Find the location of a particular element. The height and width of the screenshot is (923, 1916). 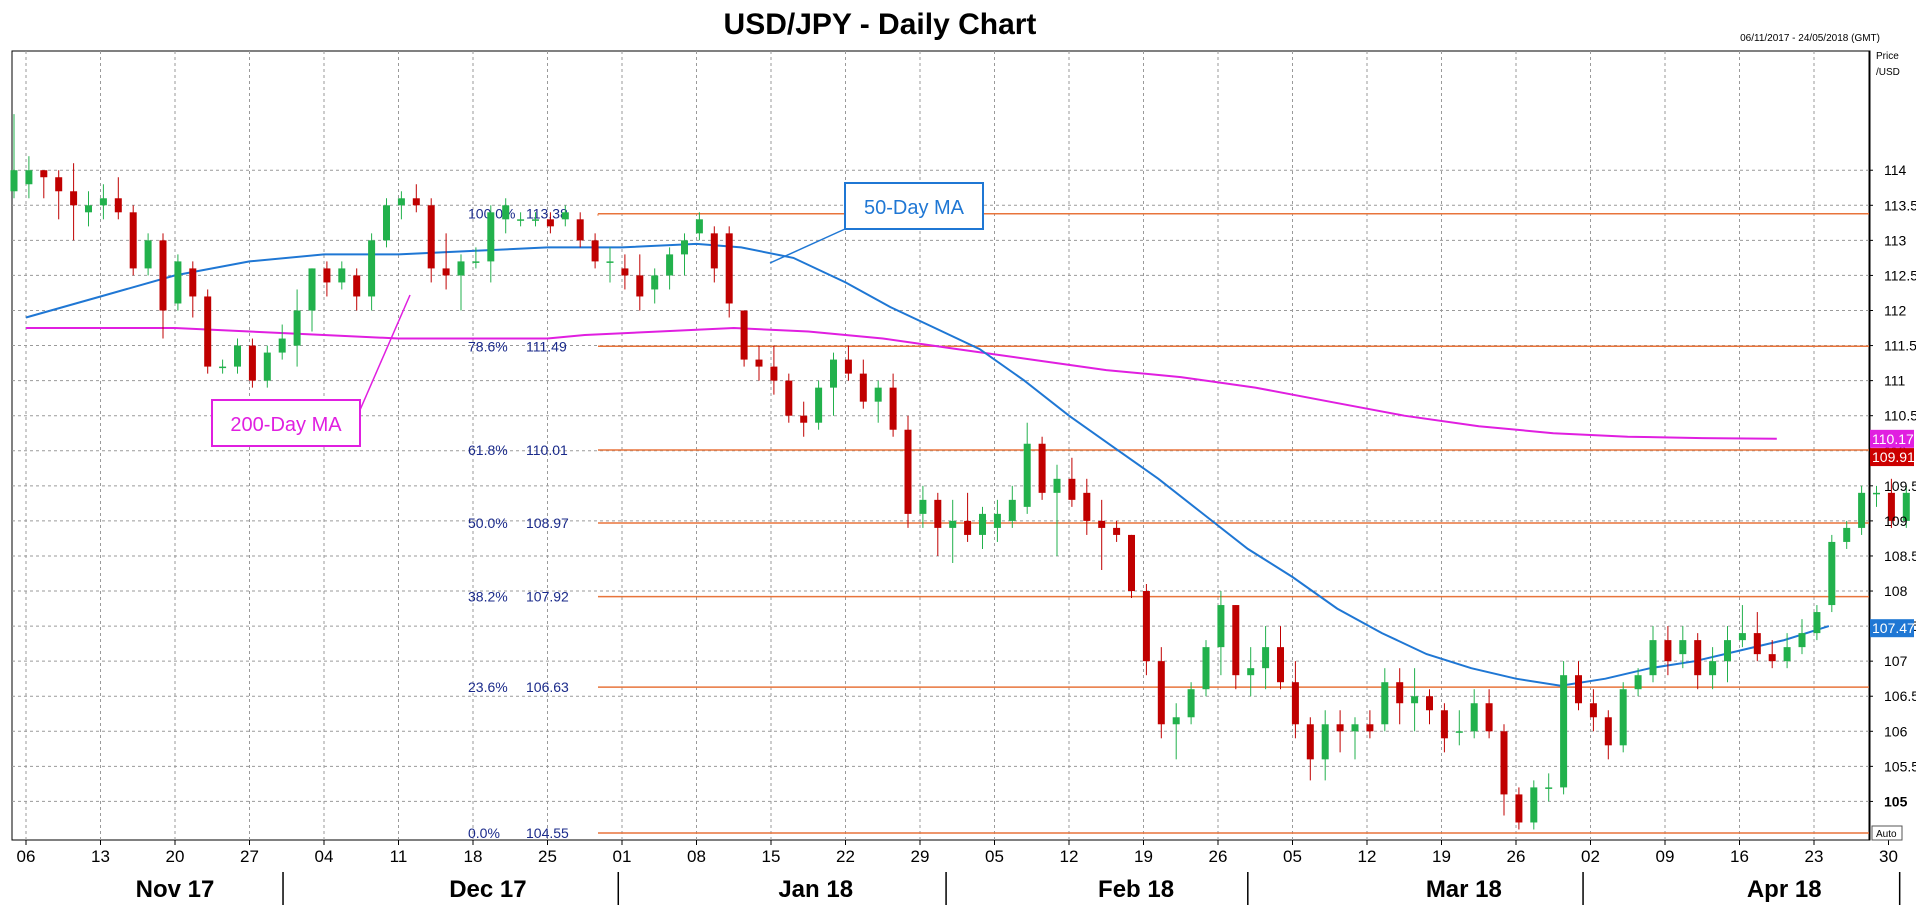

ma50-value-tag: 107.47 is located at coordinates (1893, 628).